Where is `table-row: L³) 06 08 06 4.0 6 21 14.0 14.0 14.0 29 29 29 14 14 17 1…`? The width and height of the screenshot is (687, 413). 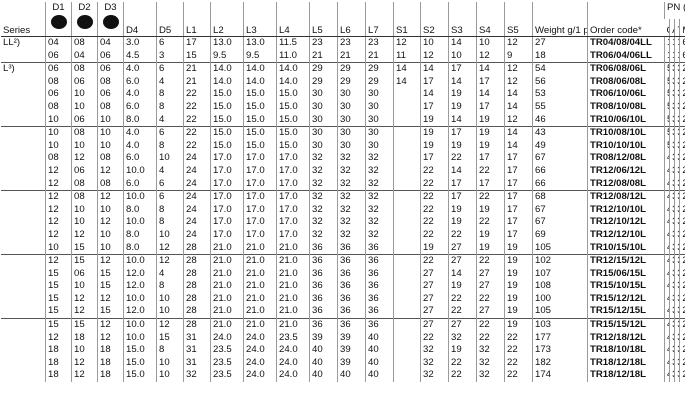
table-row: L³) 06 08 06 4.0 6 21 14.0 14.0 14.0 29 29 29 14 14 17 1… is located at coordinates (343, 69).